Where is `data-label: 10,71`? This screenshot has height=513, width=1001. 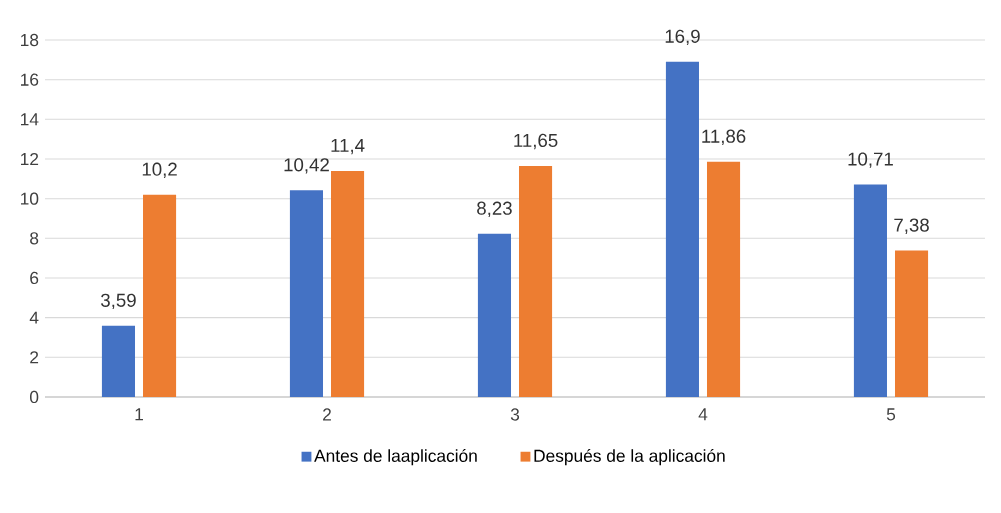
data-label: 10,71 is located at coordinates (870, 160).